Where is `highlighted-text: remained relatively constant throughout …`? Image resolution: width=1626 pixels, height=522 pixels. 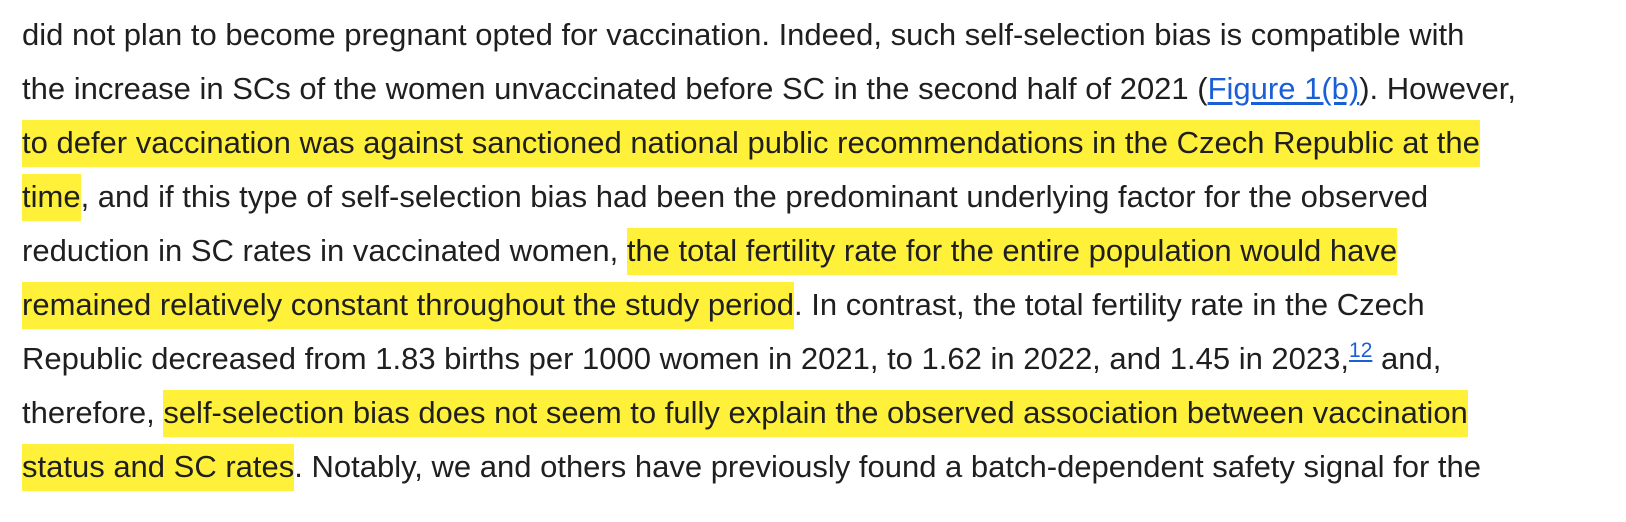 highlighted-text: remained relatively constant throughout … is located at coordinates (408, 305).